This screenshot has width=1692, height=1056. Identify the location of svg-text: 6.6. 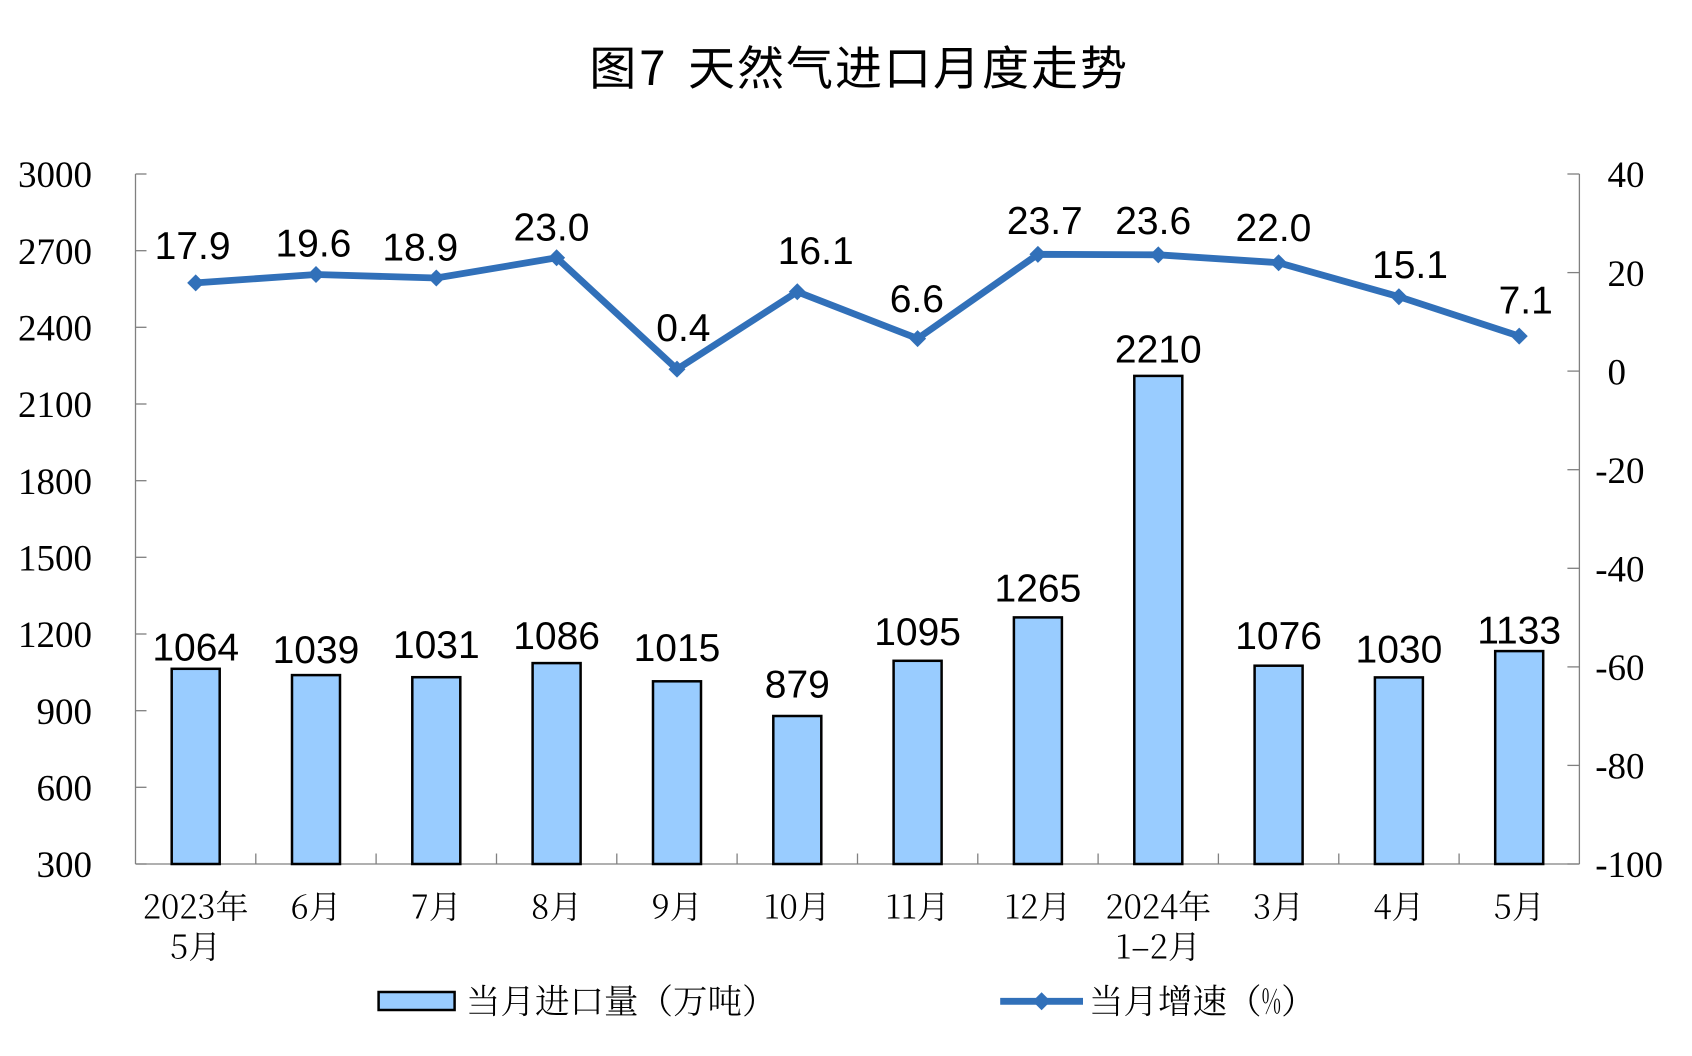
(917, 299).